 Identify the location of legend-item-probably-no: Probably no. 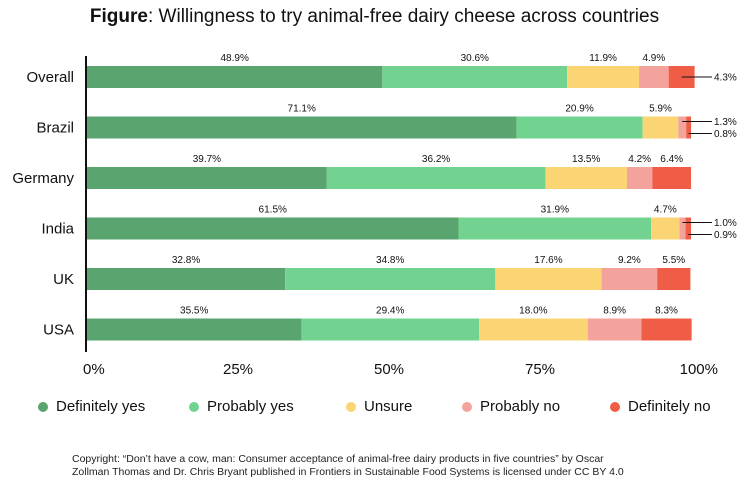
(511, 406).